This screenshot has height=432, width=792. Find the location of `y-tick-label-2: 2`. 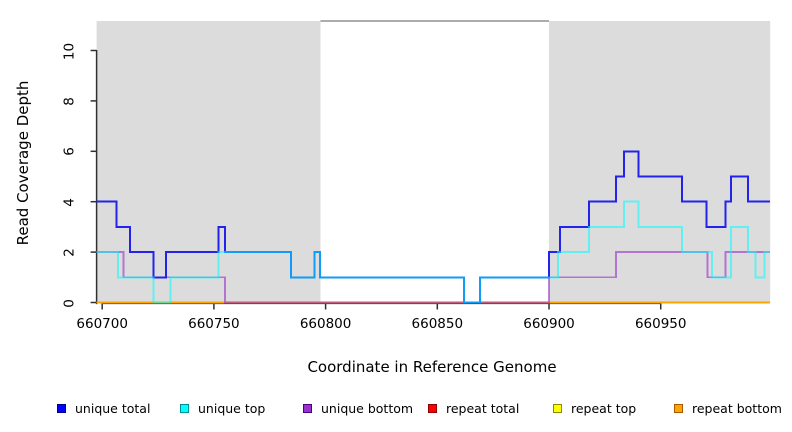

y-tick-label-2: 2 is located at coordinates (69, 252).